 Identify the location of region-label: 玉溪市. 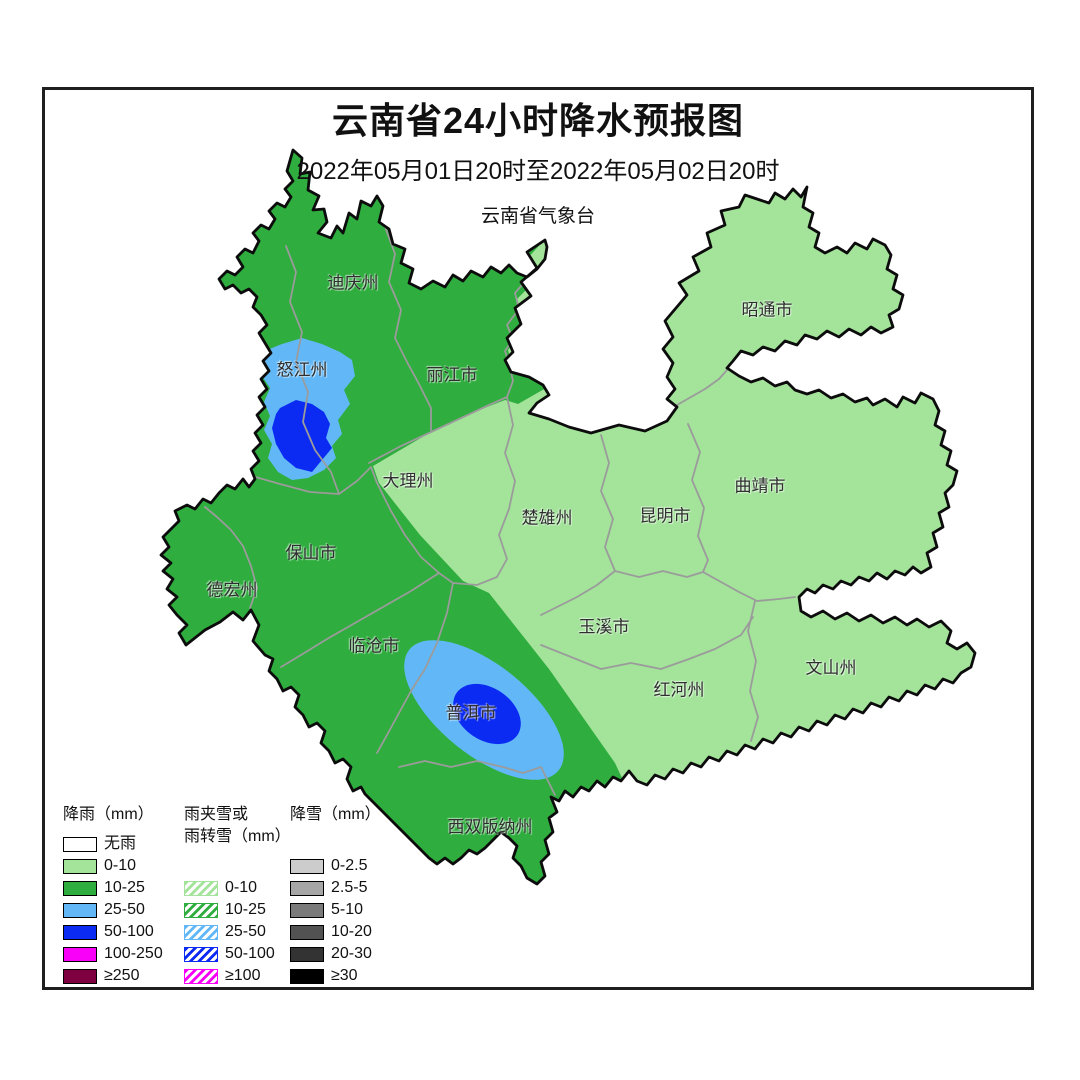
(604, 627).